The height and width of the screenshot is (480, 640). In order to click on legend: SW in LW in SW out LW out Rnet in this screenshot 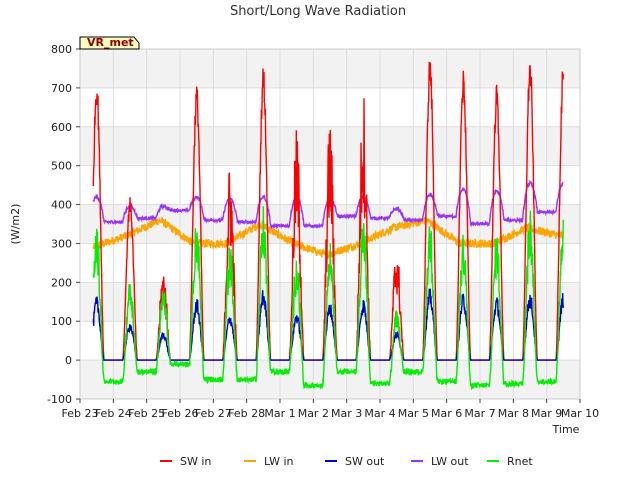, I will do `click(346, 461)`.